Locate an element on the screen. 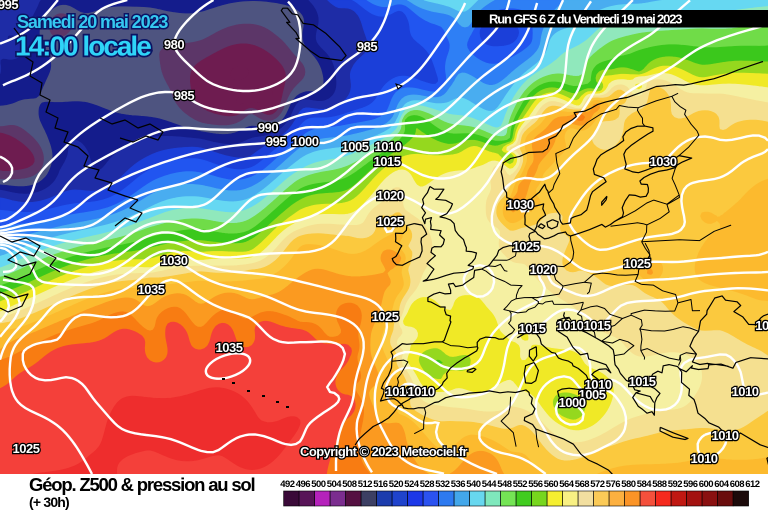 This screenshot has height=512, width=768. svg-text: 492 is located at coordinates (287, 484).